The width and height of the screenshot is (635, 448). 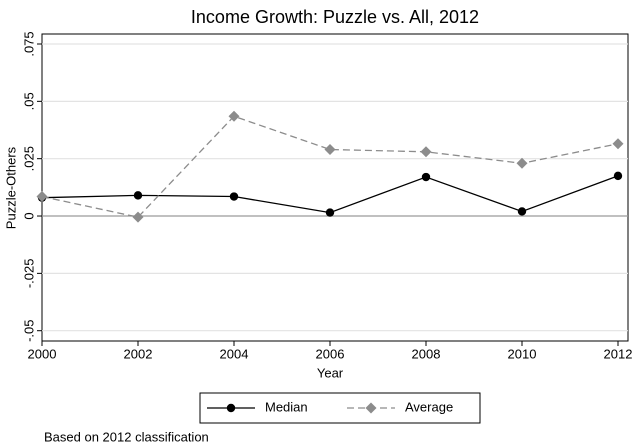 I want to click on y-tick-label: -.05, so click(x=28, y=330).